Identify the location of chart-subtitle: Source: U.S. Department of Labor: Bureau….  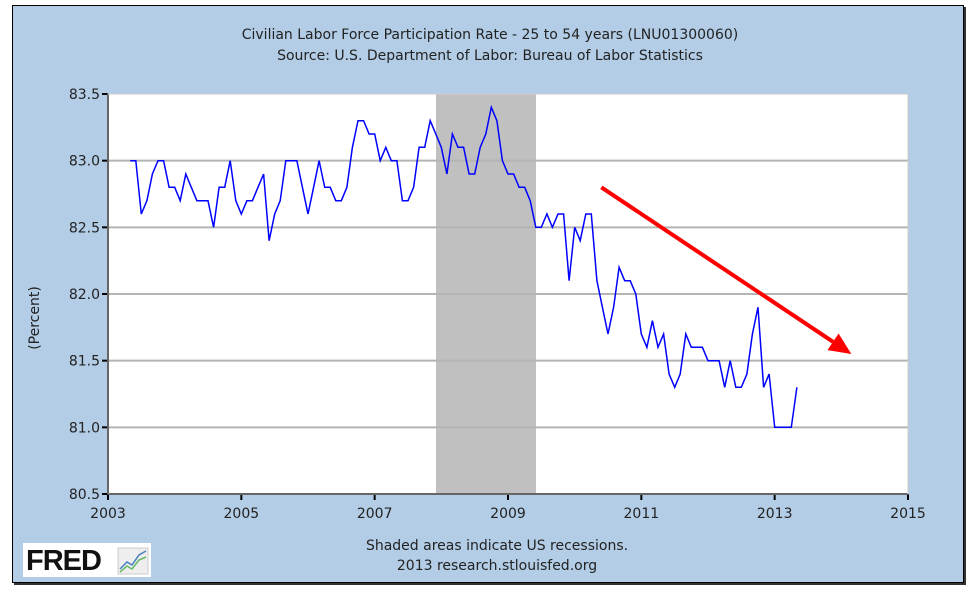
(490, 56).